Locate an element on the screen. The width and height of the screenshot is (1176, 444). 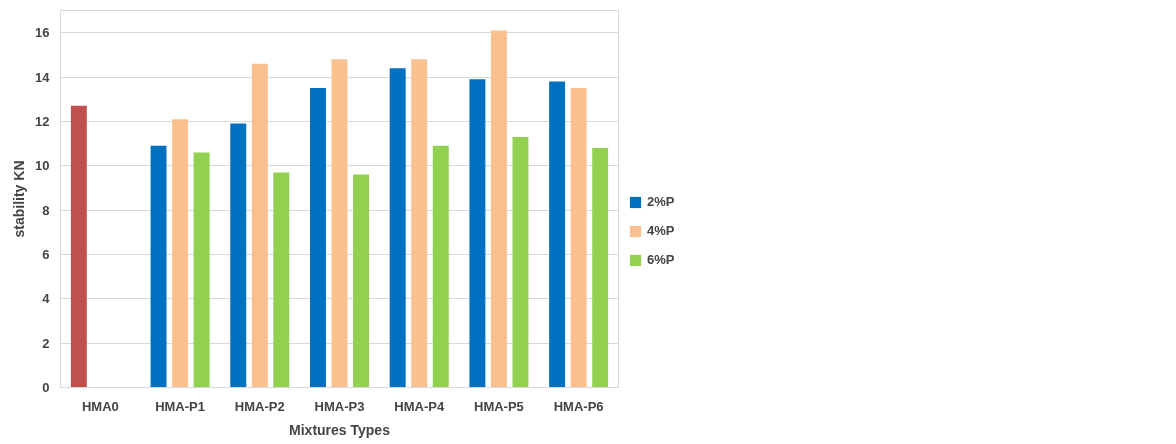
y-tick-label: 12 is located at coordinates (42, 121).